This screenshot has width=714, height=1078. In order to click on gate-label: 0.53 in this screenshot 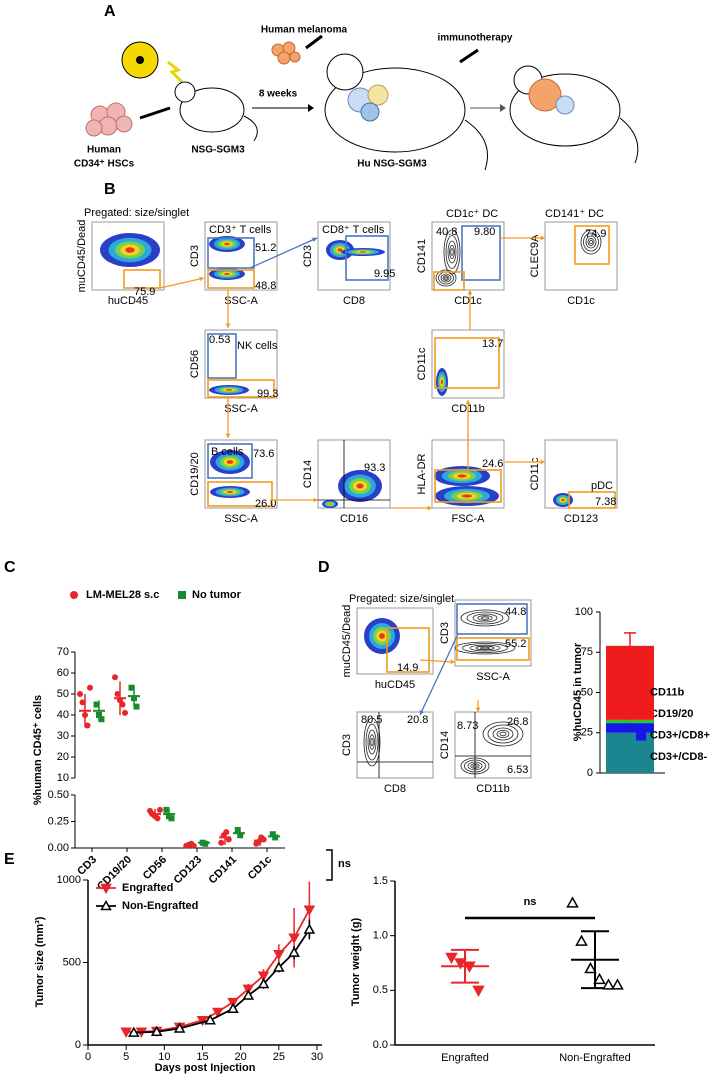, I will do `click(219, 340)`.